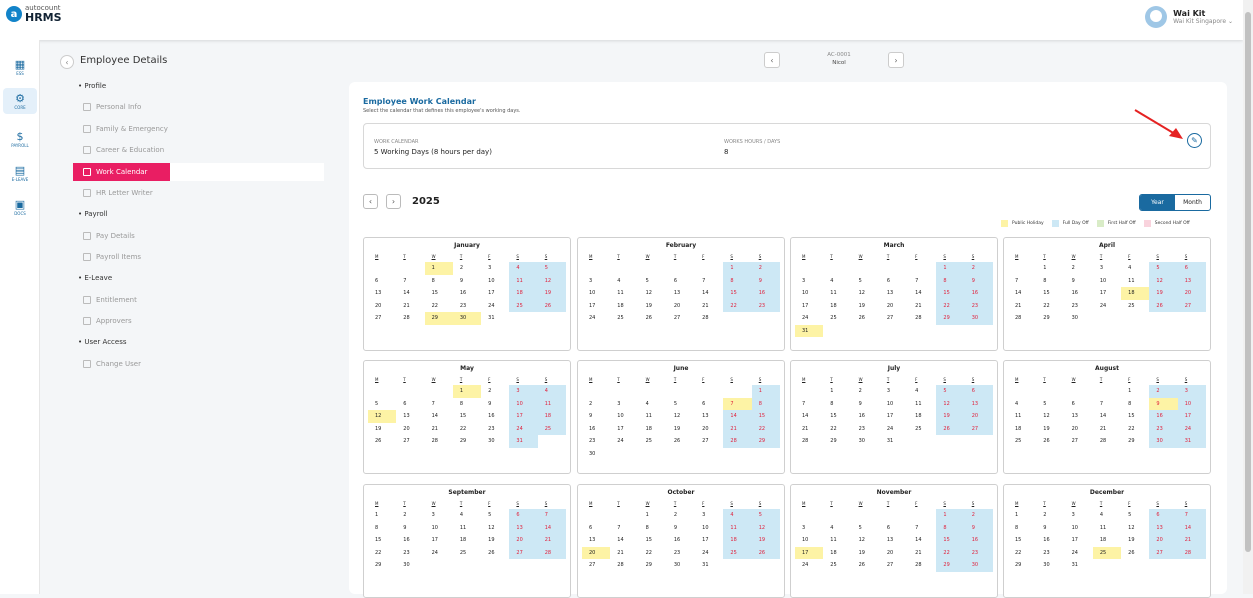 This screenshot has width=1253, height=598. I want to click on day-cell: 30, so click(677, 565).